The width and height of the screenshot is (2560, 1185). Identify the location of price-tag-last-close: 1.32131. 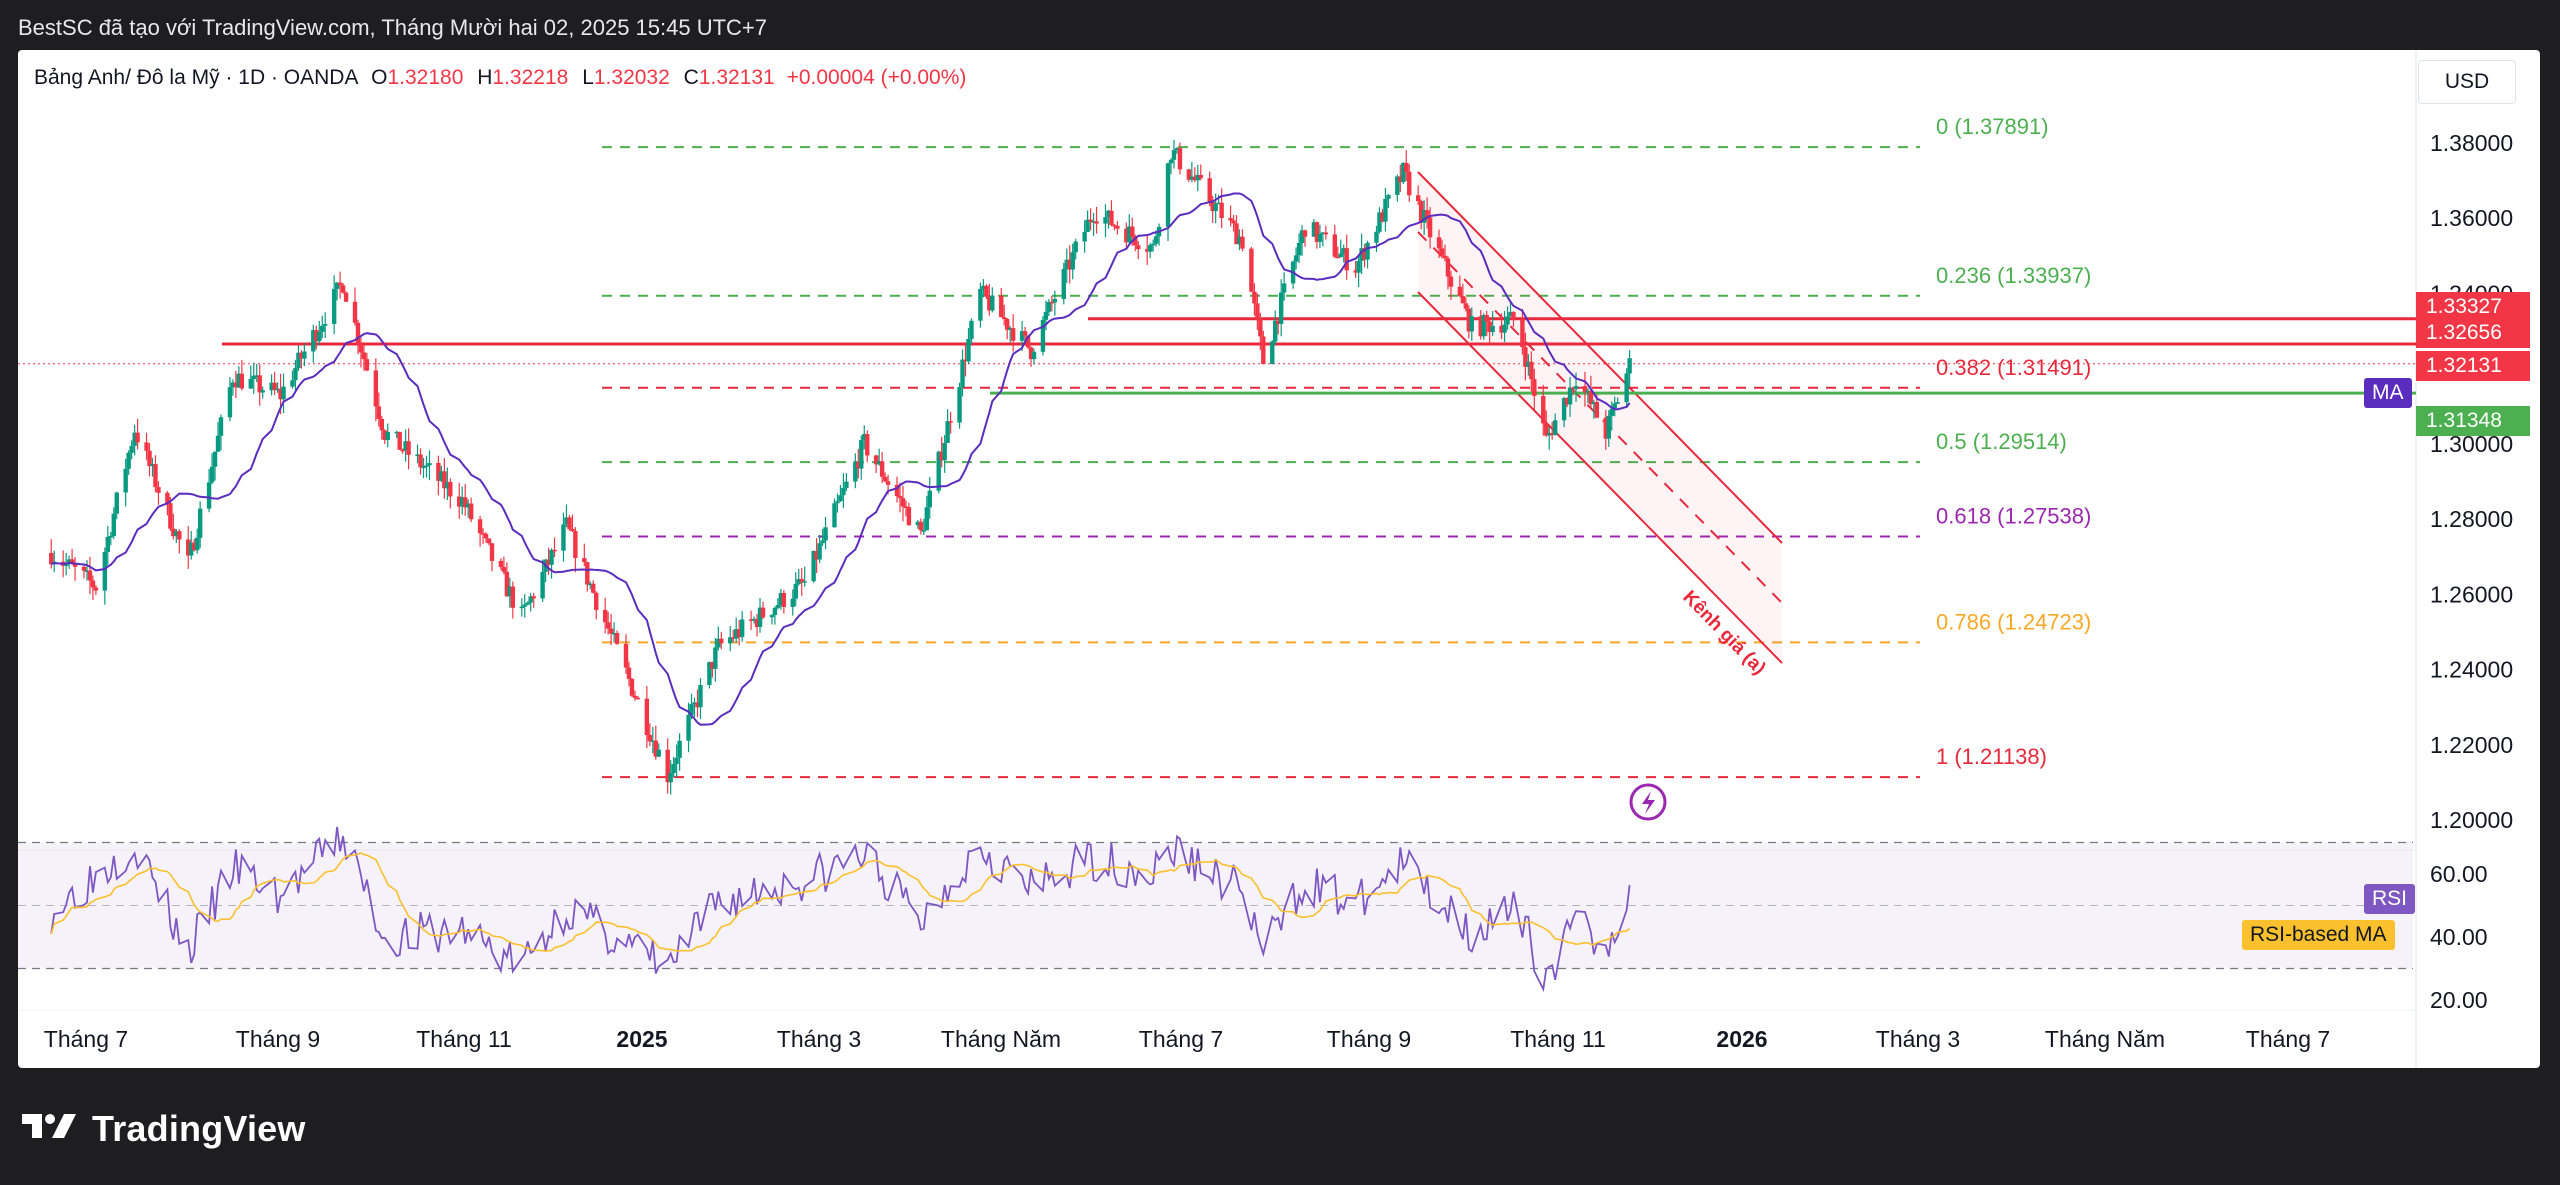
(2473, 365).